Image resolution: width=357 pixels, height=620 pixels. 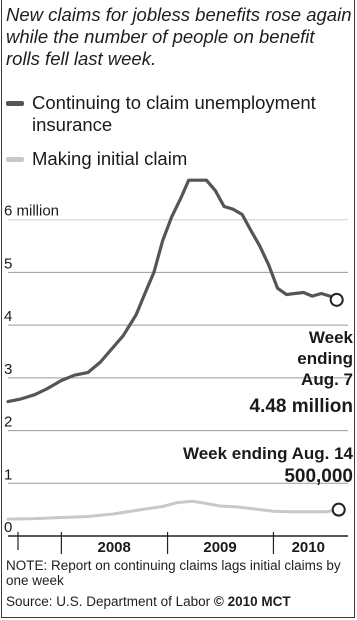 What do you see at coordinates (15, 159) in the screenshot?
I see `legend-swatch-initial` at bounding box center [15, 159].